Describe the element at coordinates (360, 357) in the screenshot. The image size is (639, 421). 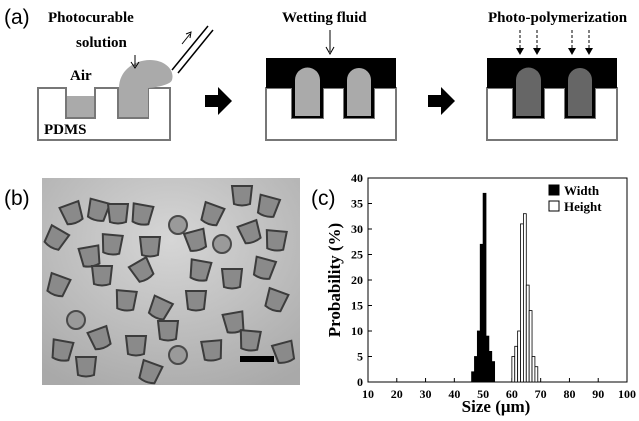
I see `y-tick-label: 5` at that location.